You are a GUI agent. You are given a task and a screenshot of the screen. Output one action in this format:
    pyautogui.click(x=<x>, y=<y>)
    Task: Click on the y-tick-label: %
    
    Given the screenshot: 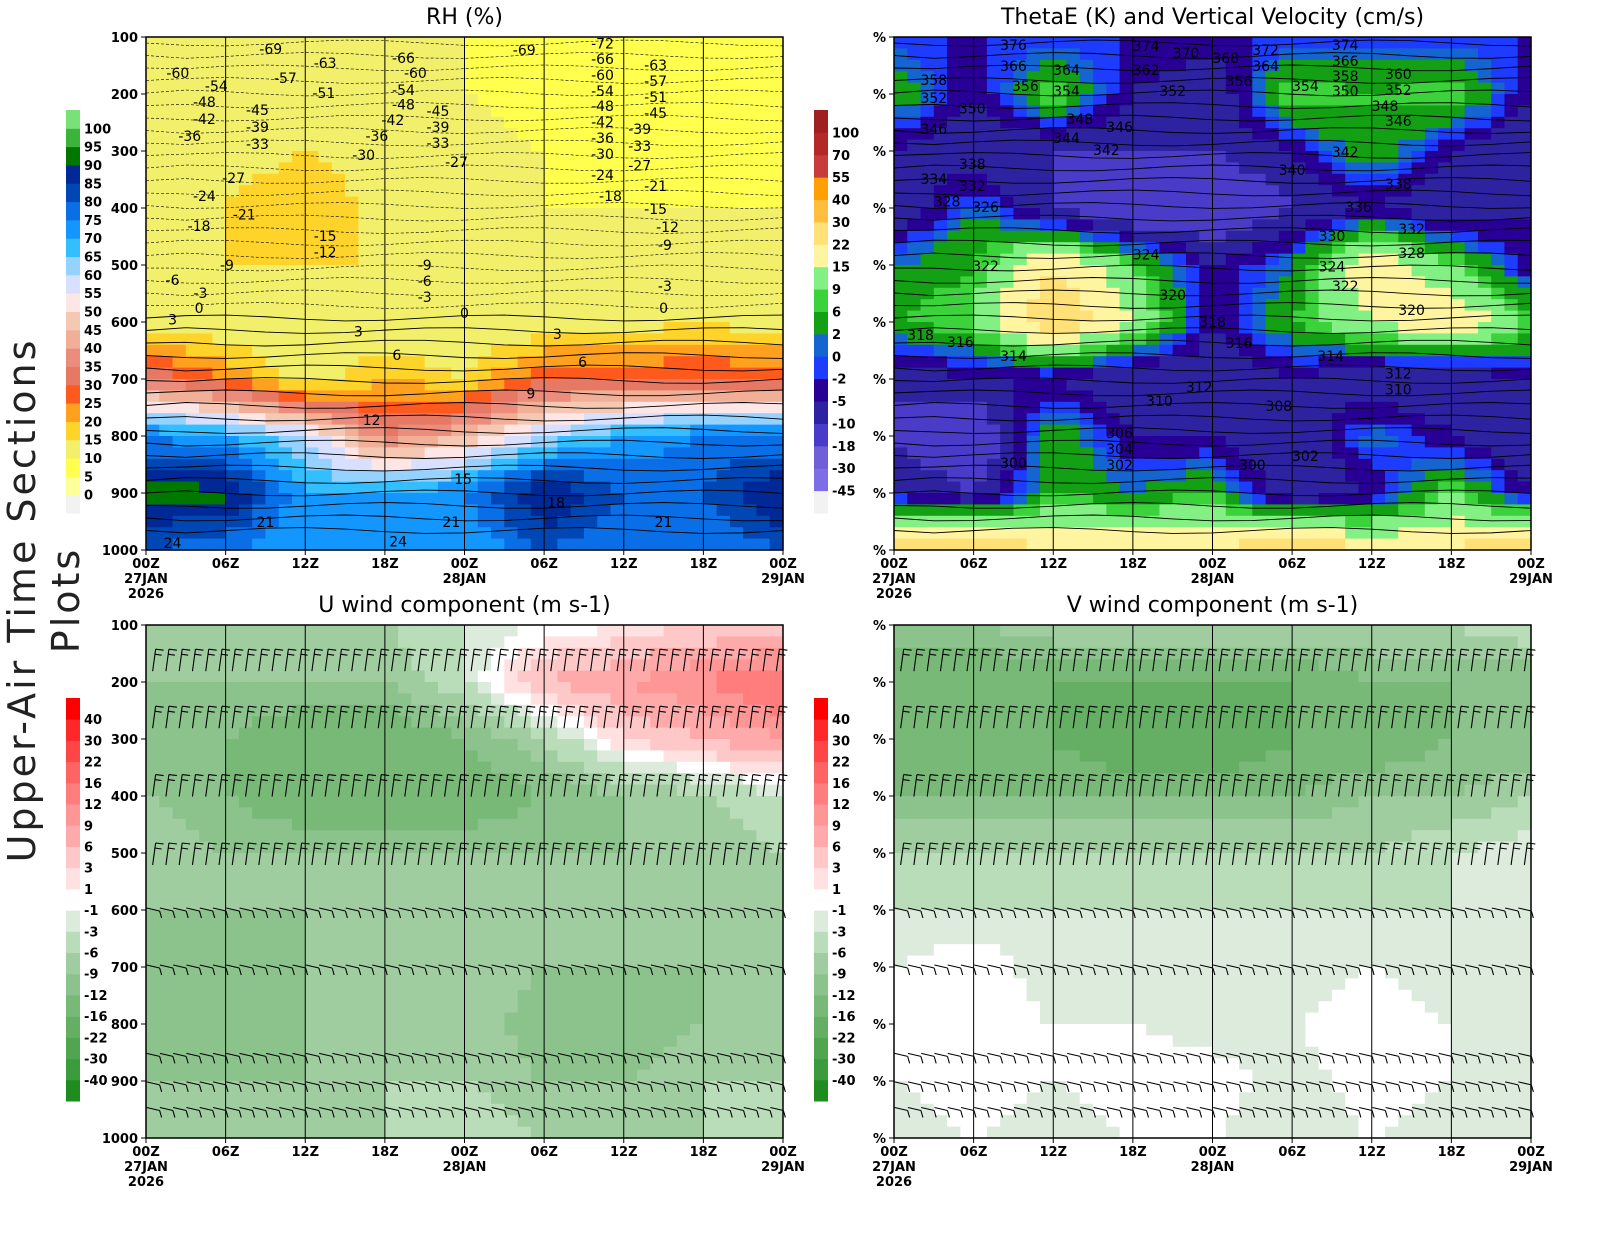 What is the action you would take?
    pyautogui.click(x=879, y=152)
    